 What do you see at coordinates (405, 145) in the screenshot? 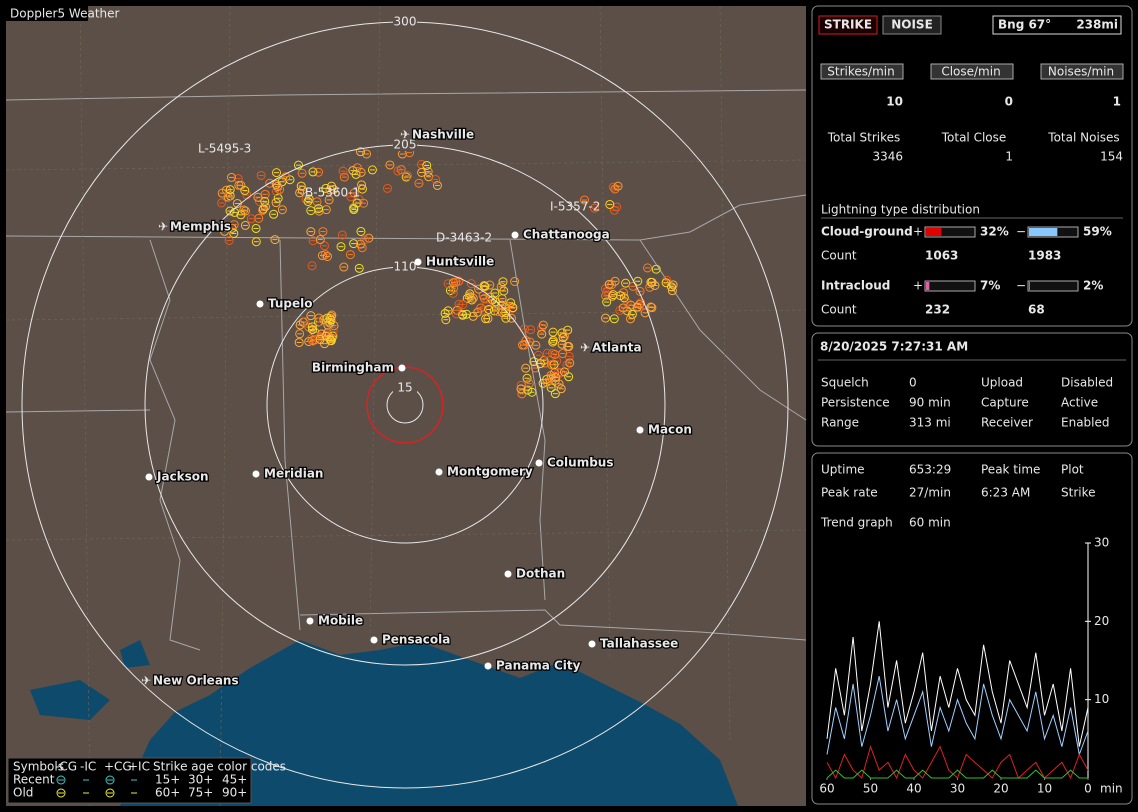
I see `ring-label-bg` at bounding box center [405, 145].